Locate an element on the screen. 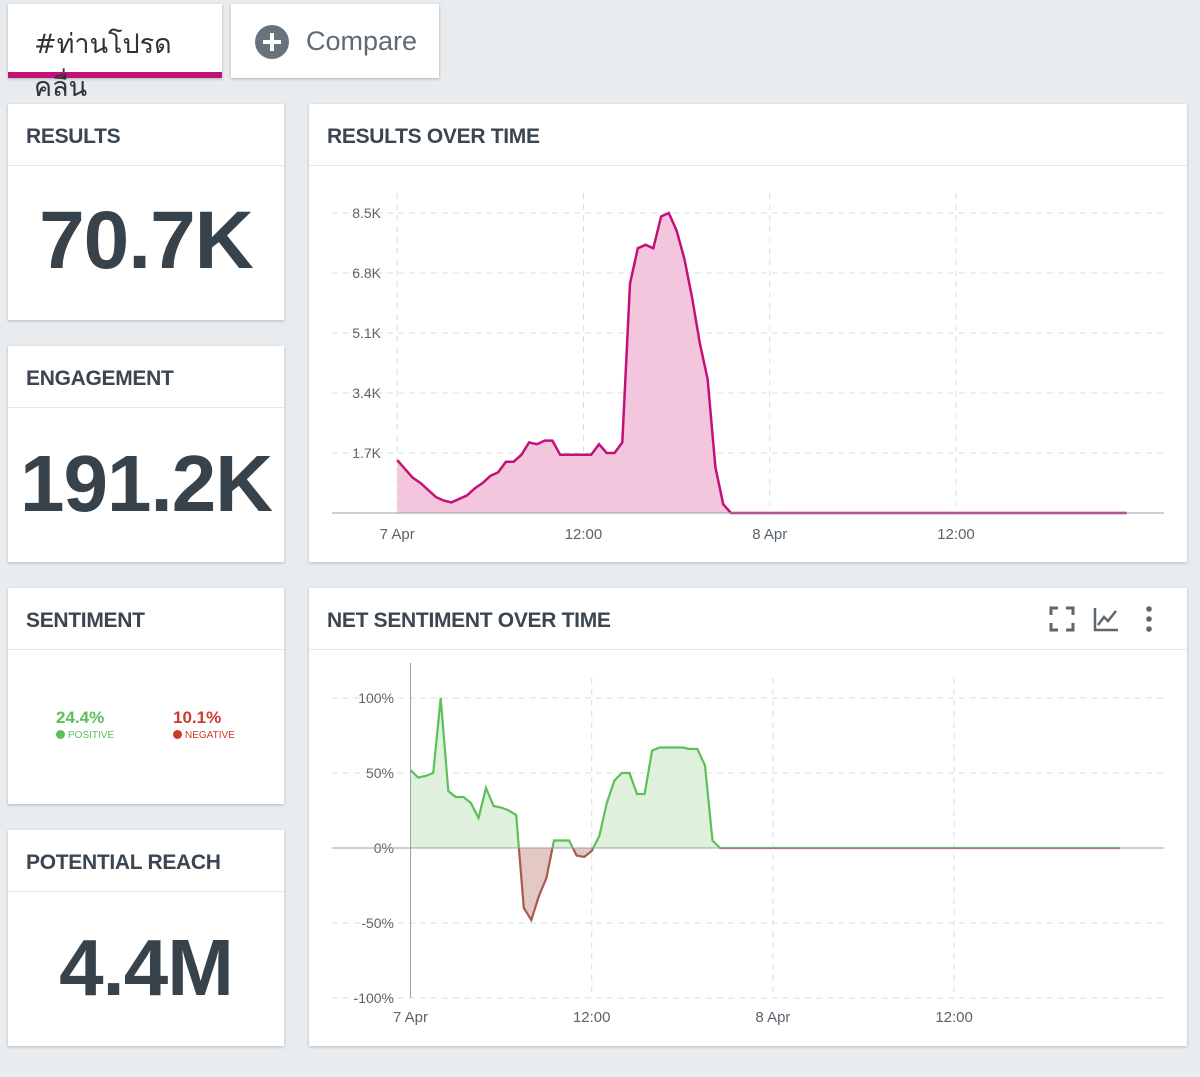 This screenshot has width=1200, height=1077. reach-title: POTENTIAL REACH is located at coordinates (123, 862).